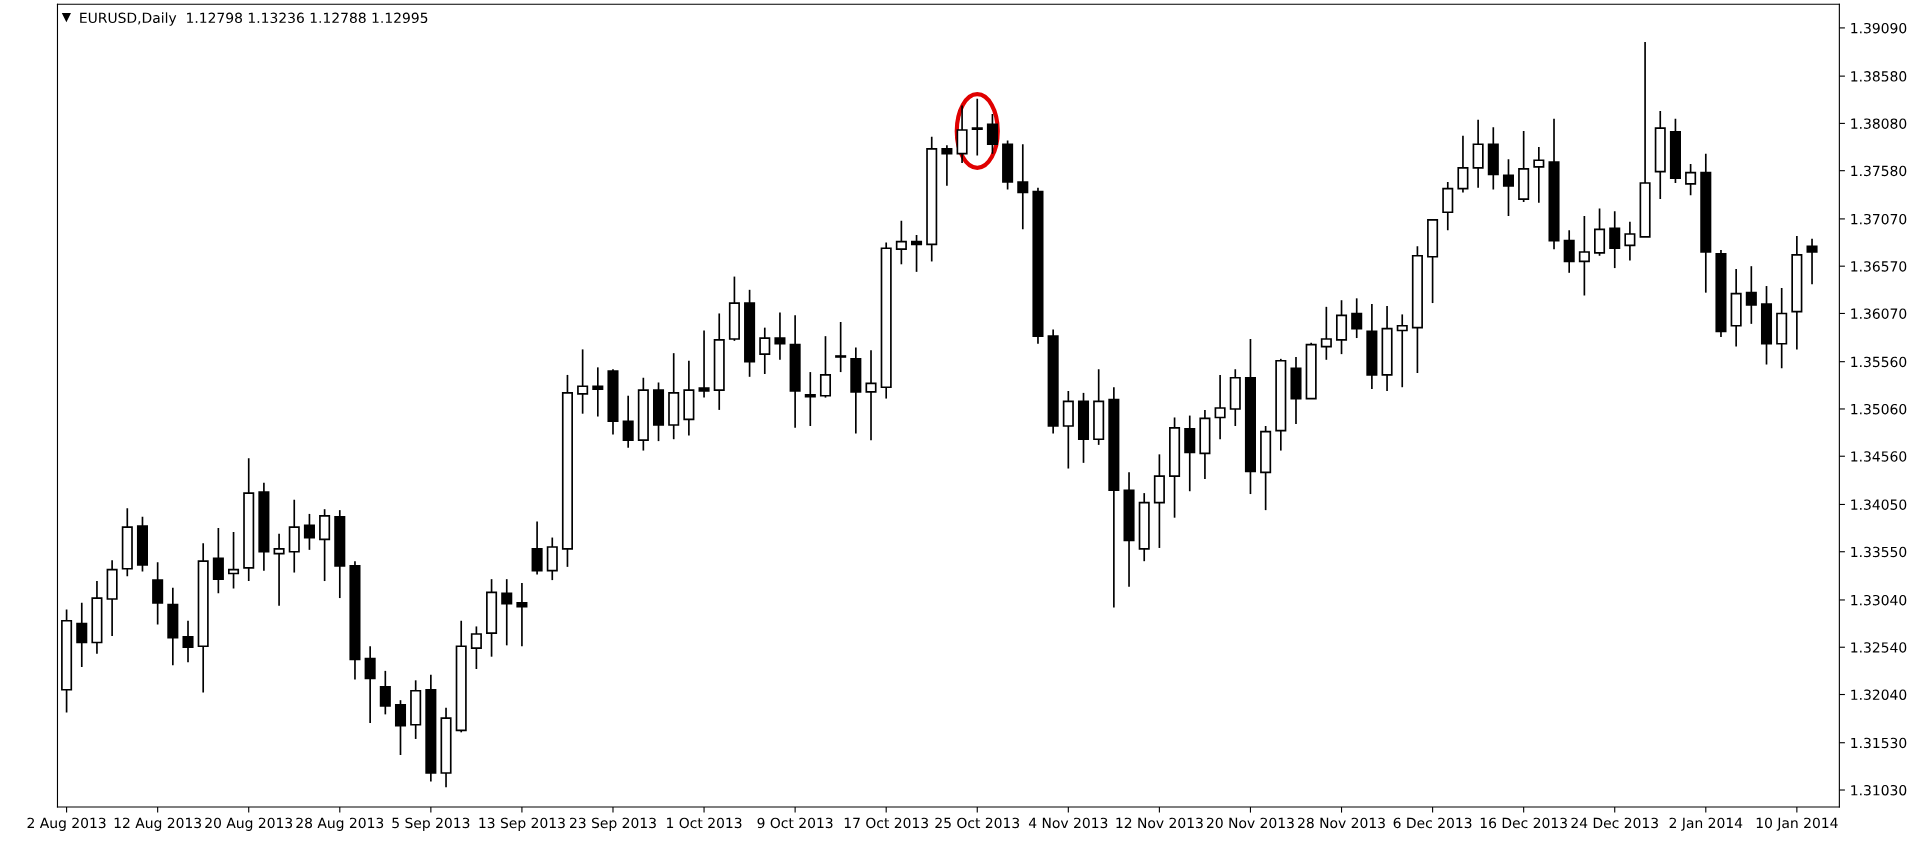 The width and height of the screenshot is (1916, 854). I want to click on y-tick-label: 1.38580, so click(1879, 76).